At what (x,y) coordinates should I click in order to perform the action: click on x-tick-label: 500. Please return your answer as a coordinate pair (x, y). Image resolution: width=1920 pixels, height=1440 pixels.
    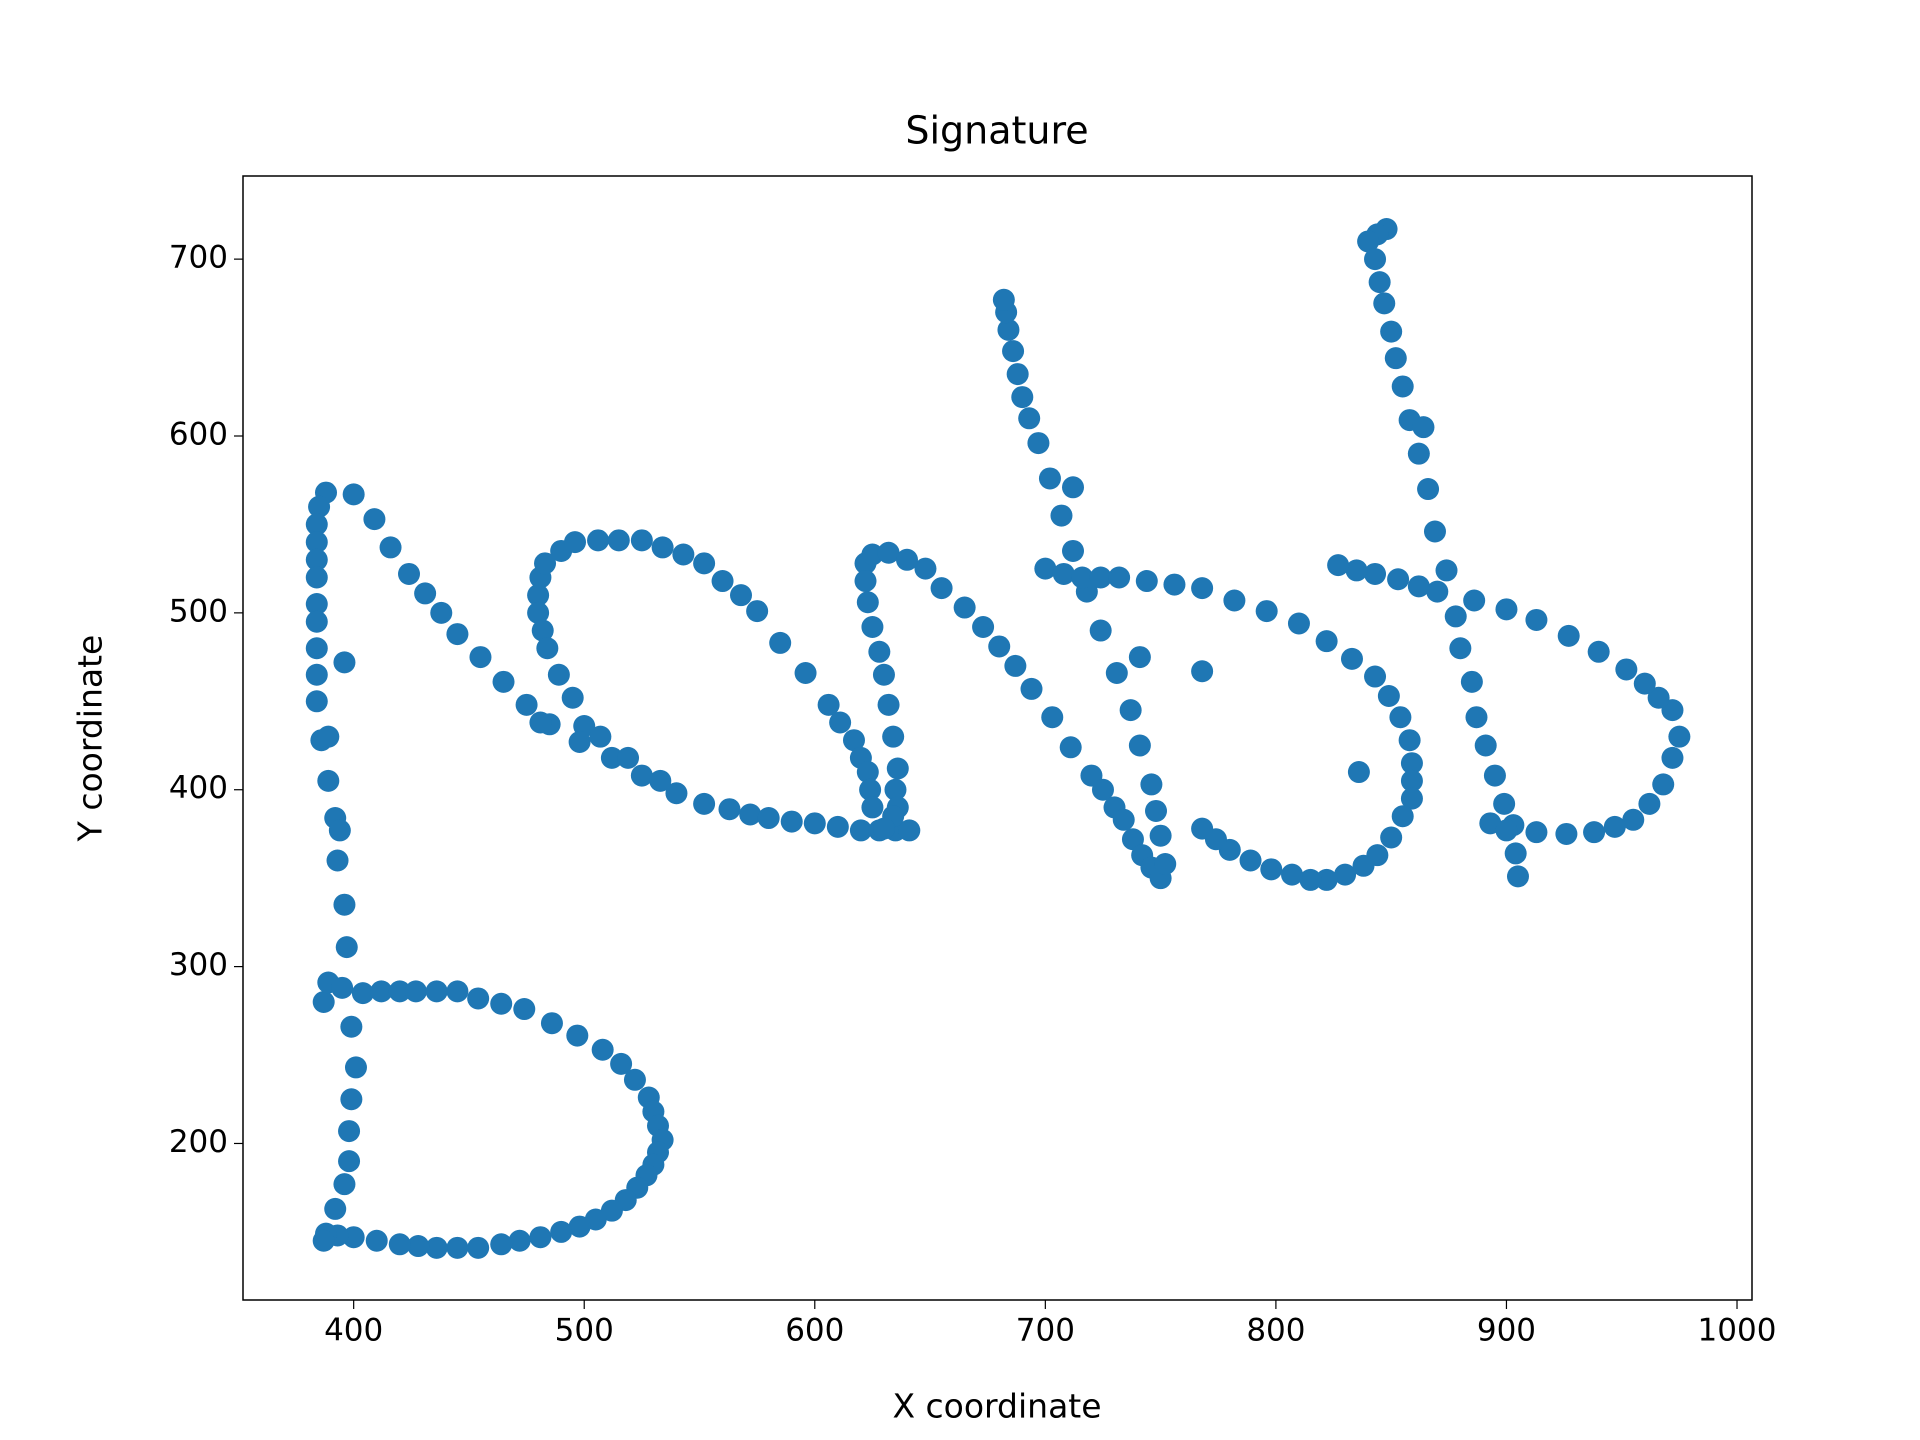
    Looking at the image, I should click on (584, 1331).